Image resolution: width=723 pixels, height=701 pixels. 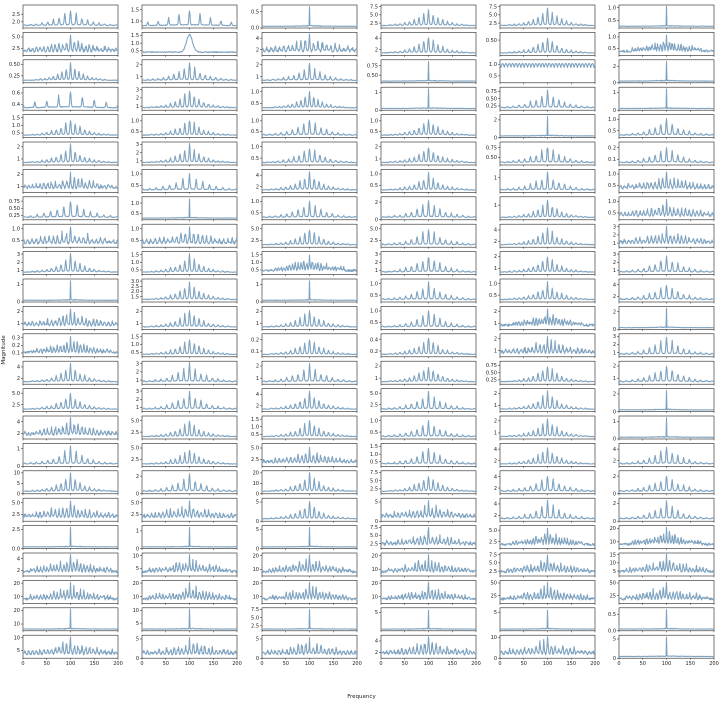 What do you see at coordinates (70, 98) in the screenshot?
I see `panel-frame` at bounding box center [70, 98].